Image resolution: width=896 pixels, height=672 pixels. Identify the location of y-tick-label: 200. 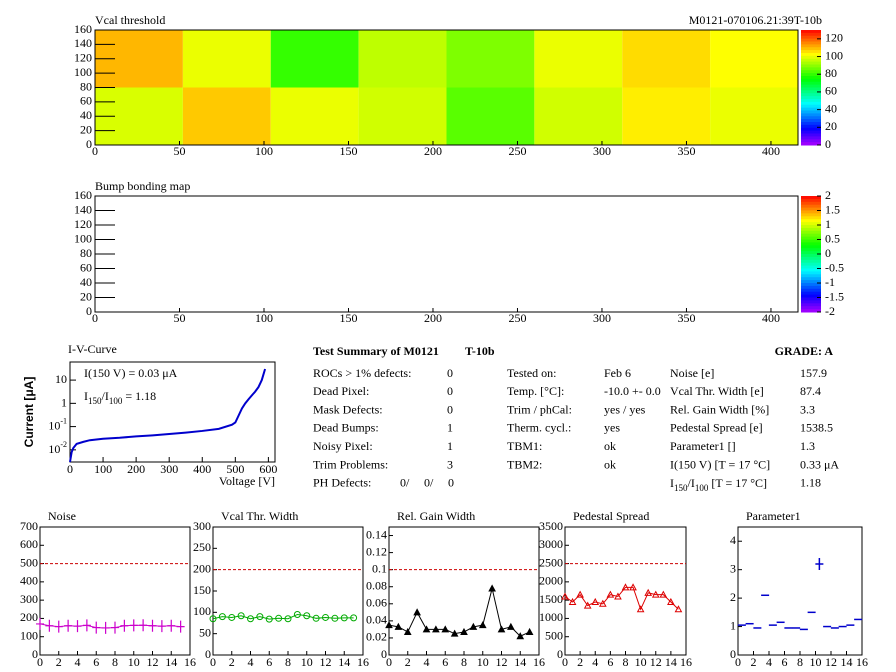
(202, 568).